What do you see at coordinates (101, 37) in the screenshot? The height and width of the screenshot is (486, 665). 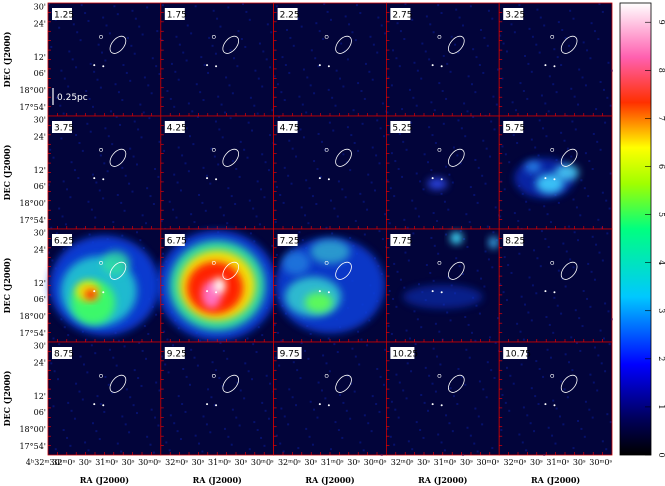 I see `source-marker` at bounding box center [101, 37].